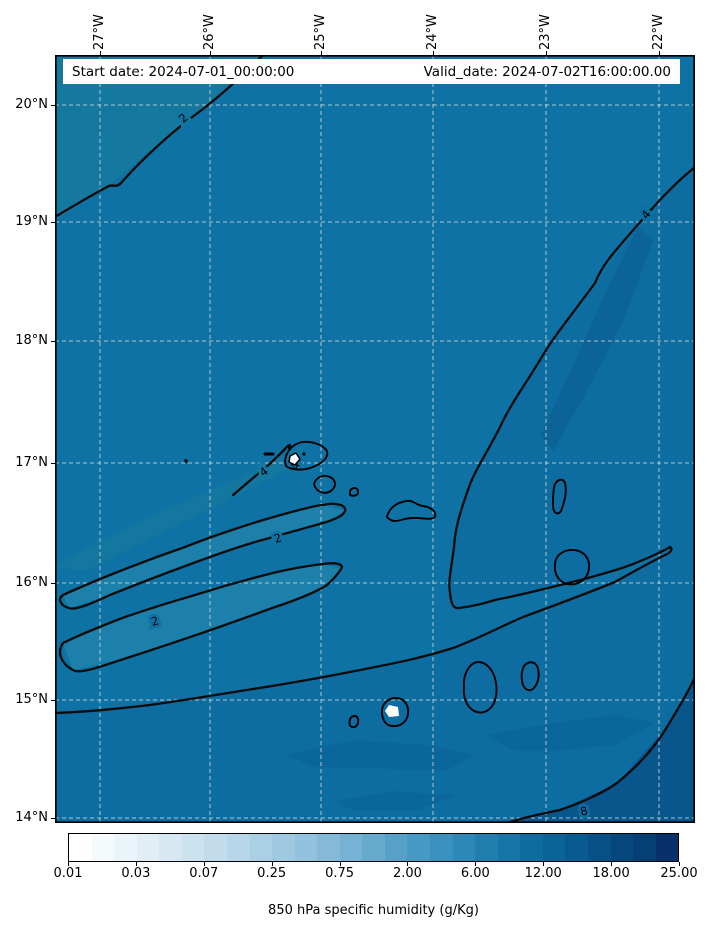  What do you see at coordinates (294, 459) in the screenshot?
I see `island-santo-antao-white-peak` at bounding box center [294, 459].